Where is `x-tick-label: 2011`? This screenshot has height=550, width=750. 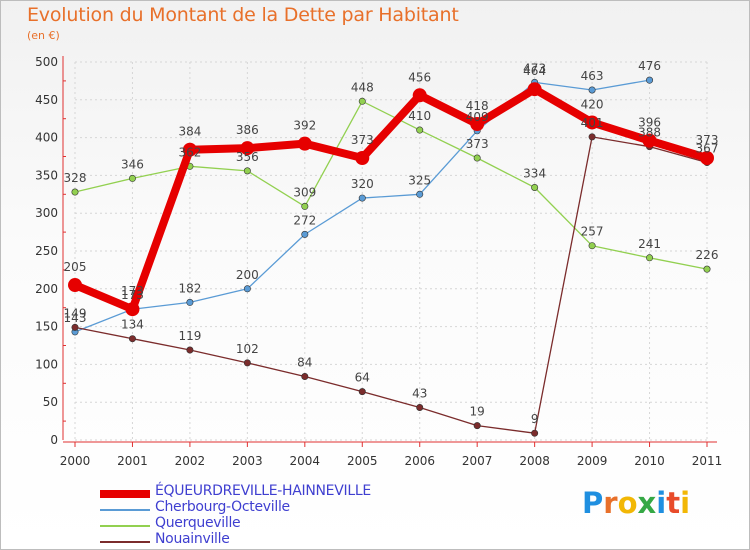
x-tick-label: 2011 is located at coordinates (707, 461).